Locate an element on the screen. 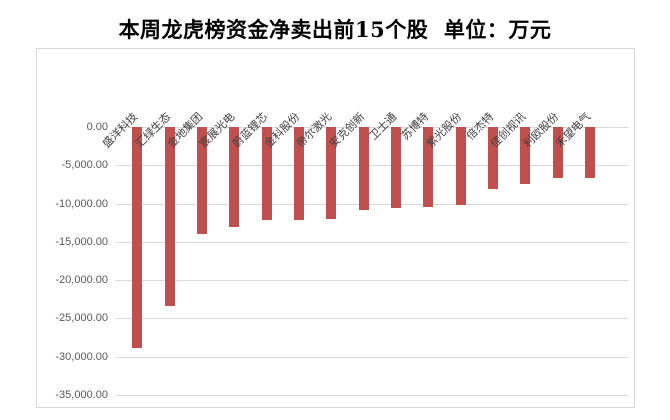 This screenshot has height=420, width=670. y-axis-tick-label: -25,000.00 is located at coordinates (81, 318).